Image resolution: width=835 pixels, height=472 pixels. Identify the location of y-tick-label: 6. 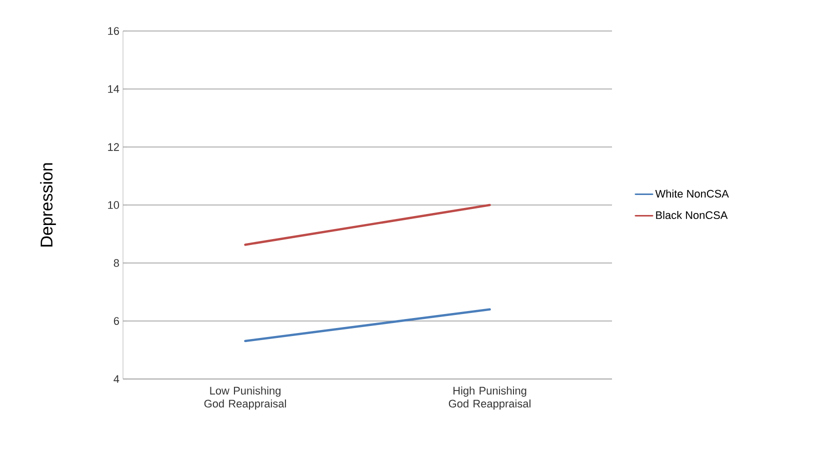
(116, 321).